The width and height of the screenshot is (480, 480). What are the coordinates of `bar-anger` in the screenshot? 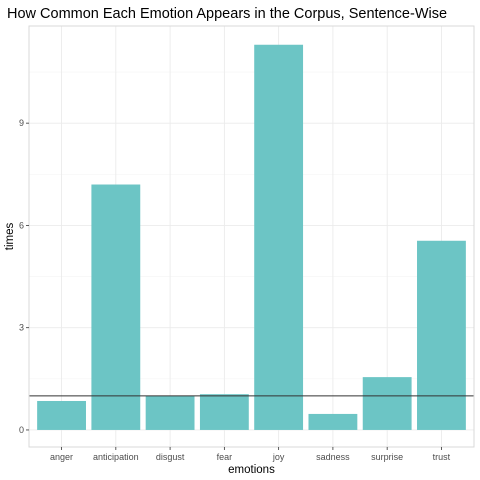 It's located at (61, 415).